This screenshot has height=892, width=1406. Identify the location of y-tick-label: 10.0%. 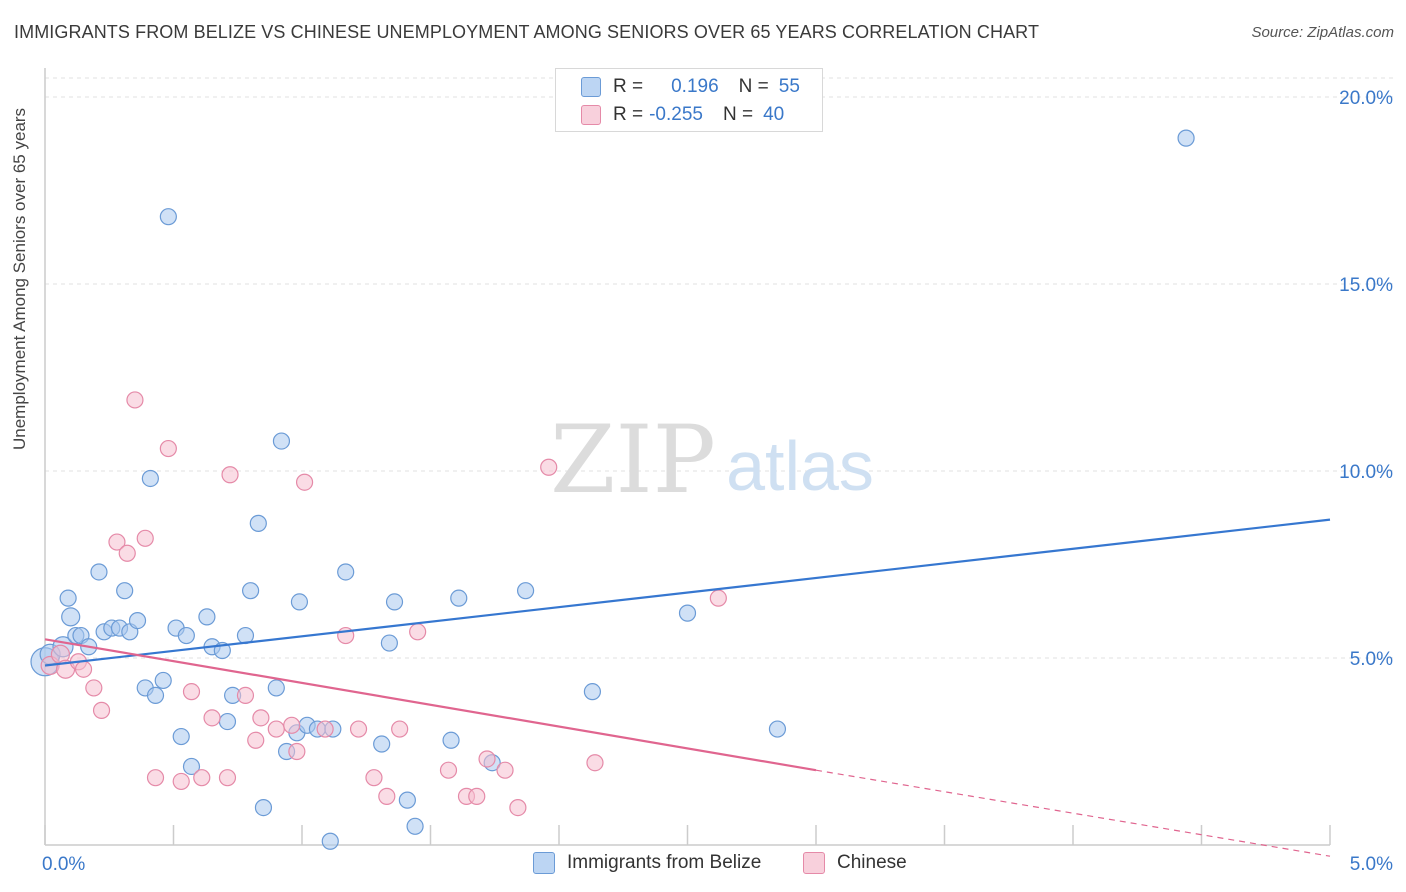
(1366, 472).